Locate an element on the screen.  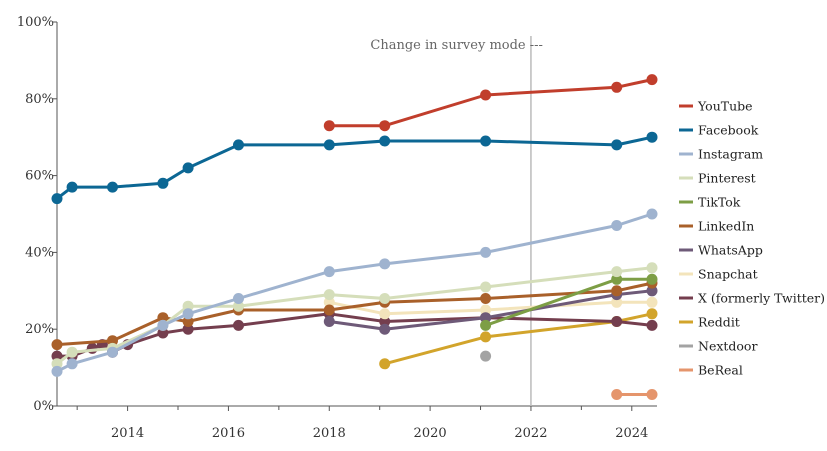
series-youtube is located at coordinates (490, 103).